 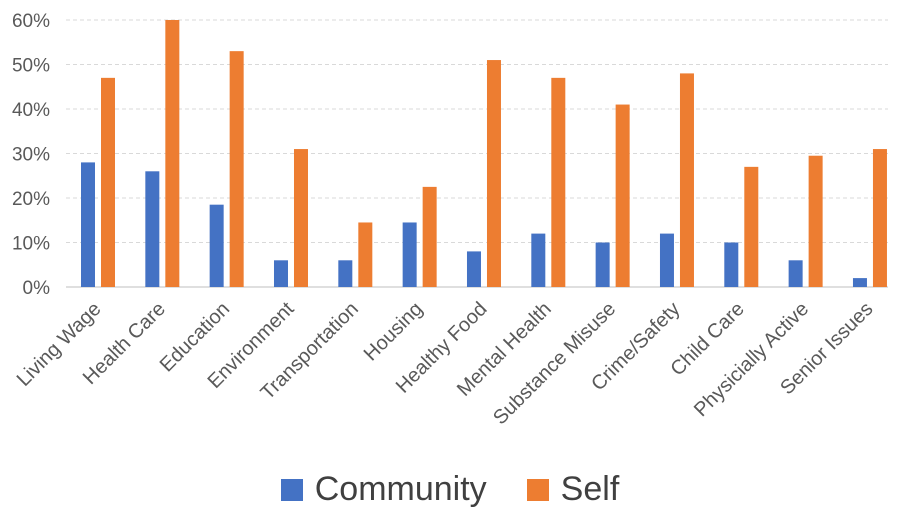 I want to click on legend-item-self: Self, so click(x=573, y=489).